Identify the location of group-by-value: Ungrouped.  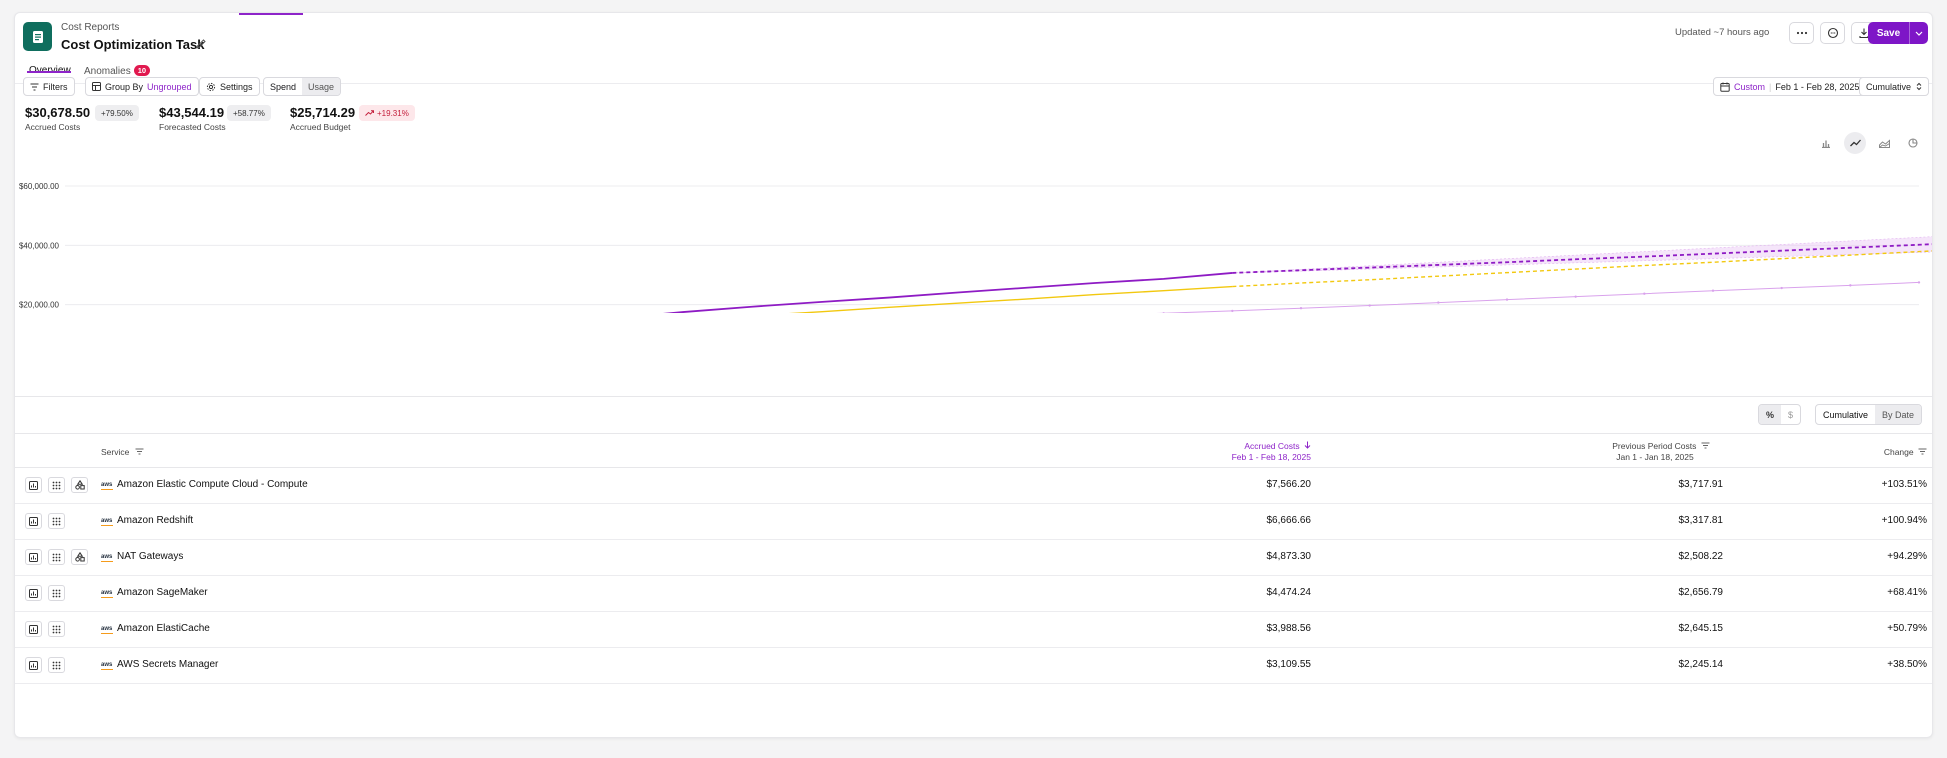
(169, 86).